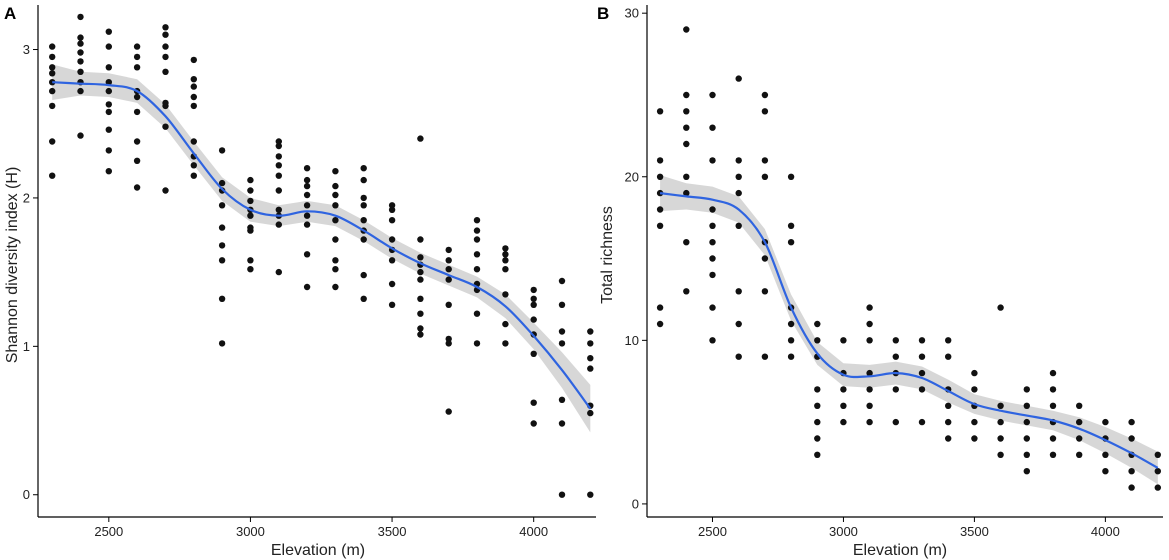  I want to click on panel-b-y-tick-label: 0, so click(635, 503).